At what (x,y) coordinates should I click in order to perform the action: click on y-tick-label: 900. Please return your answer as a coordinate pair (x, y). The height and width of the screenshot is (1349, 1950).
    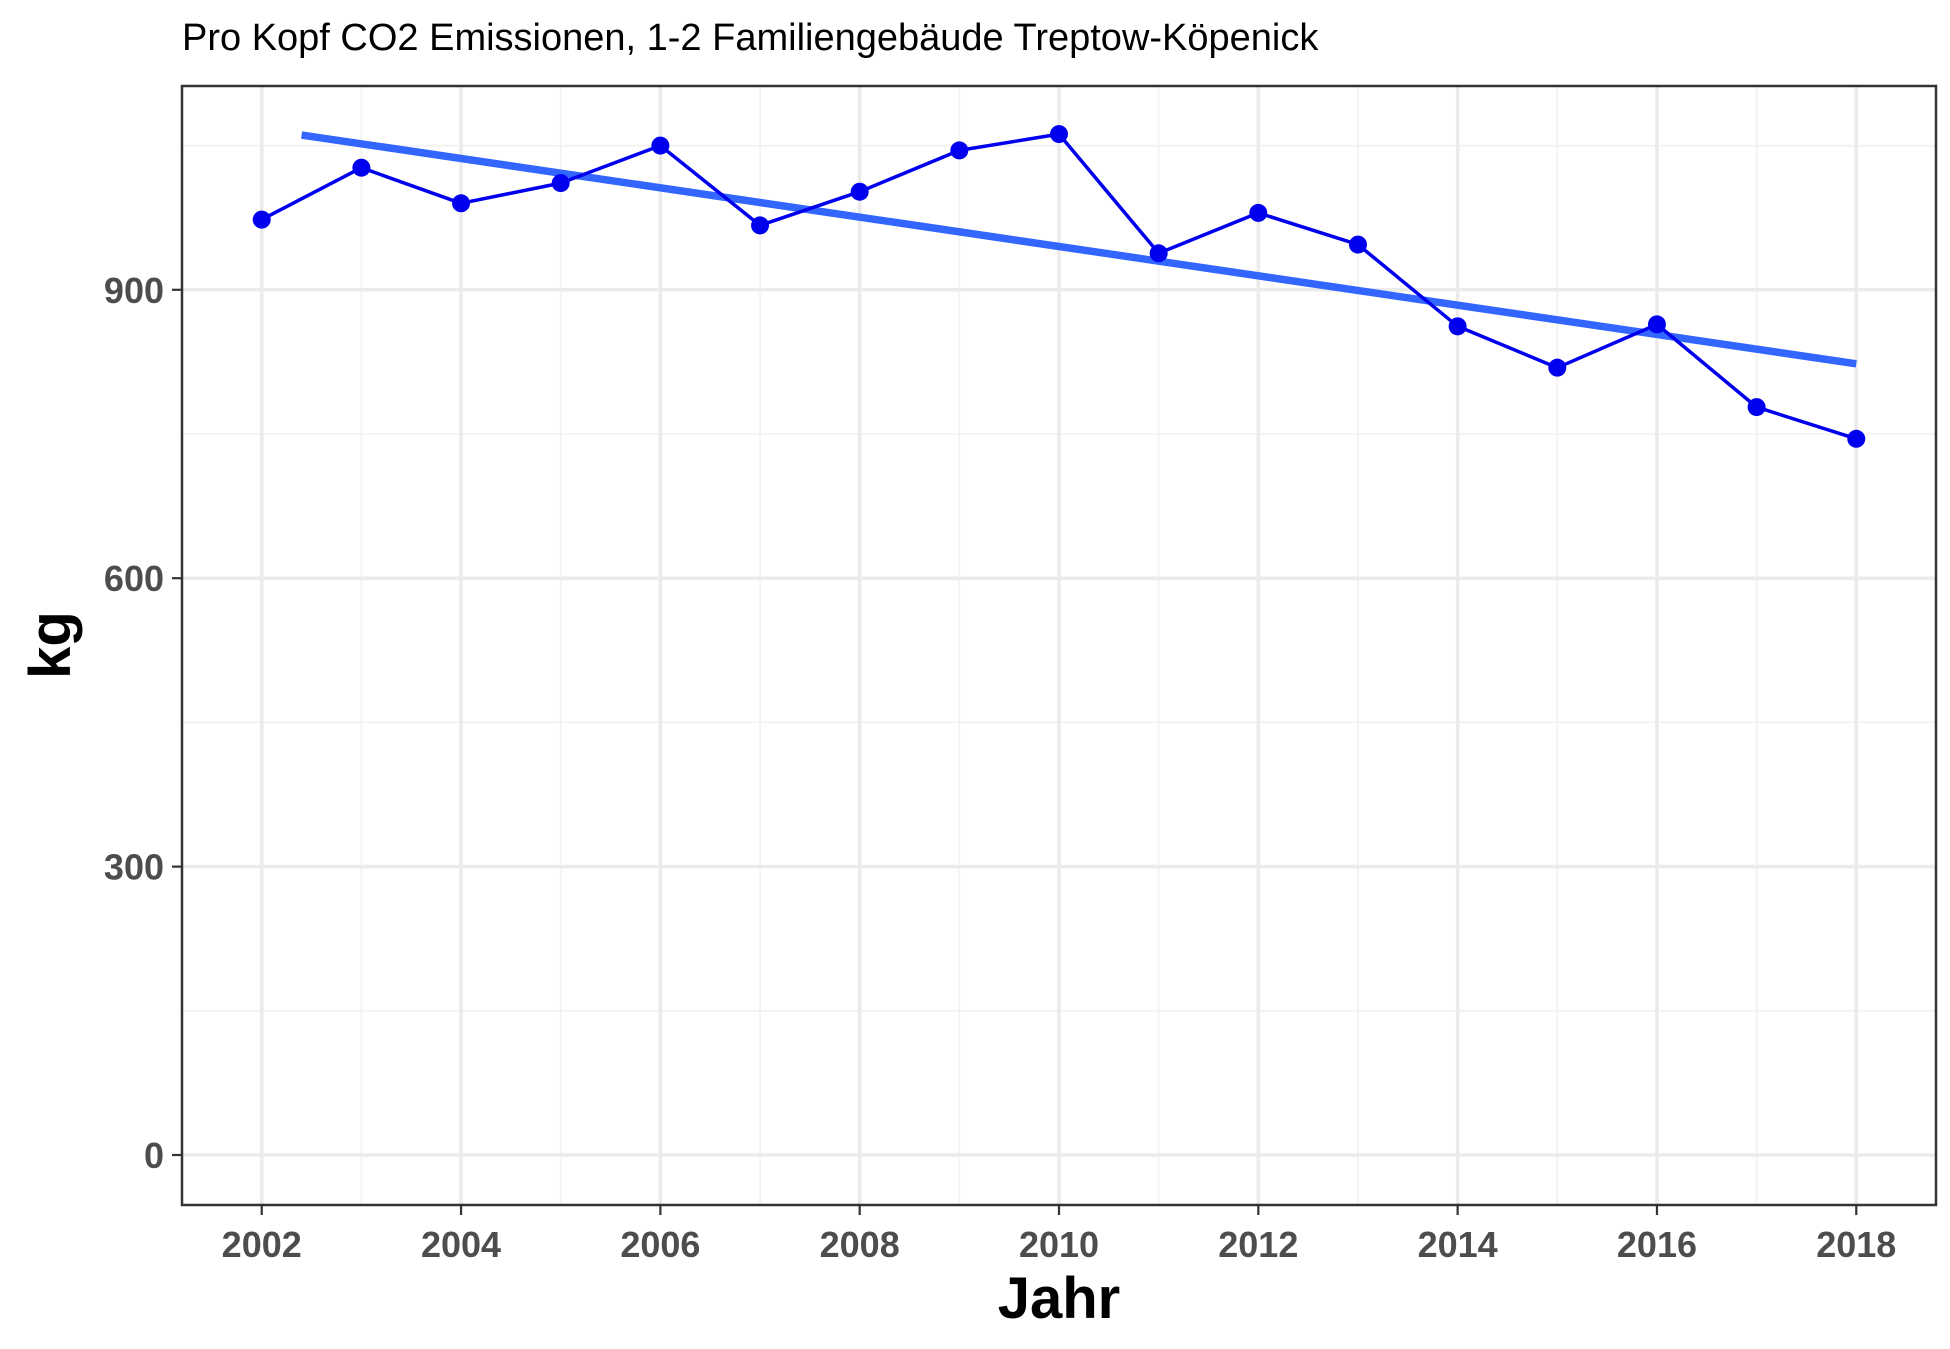
    Looking at the image, I should click on (134, 290).